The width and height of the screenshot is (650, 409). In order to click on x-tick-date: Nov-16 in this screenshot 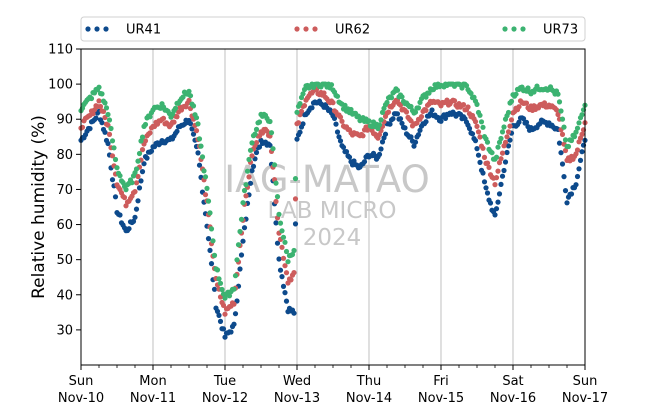, I will do `click(513, 398)`.